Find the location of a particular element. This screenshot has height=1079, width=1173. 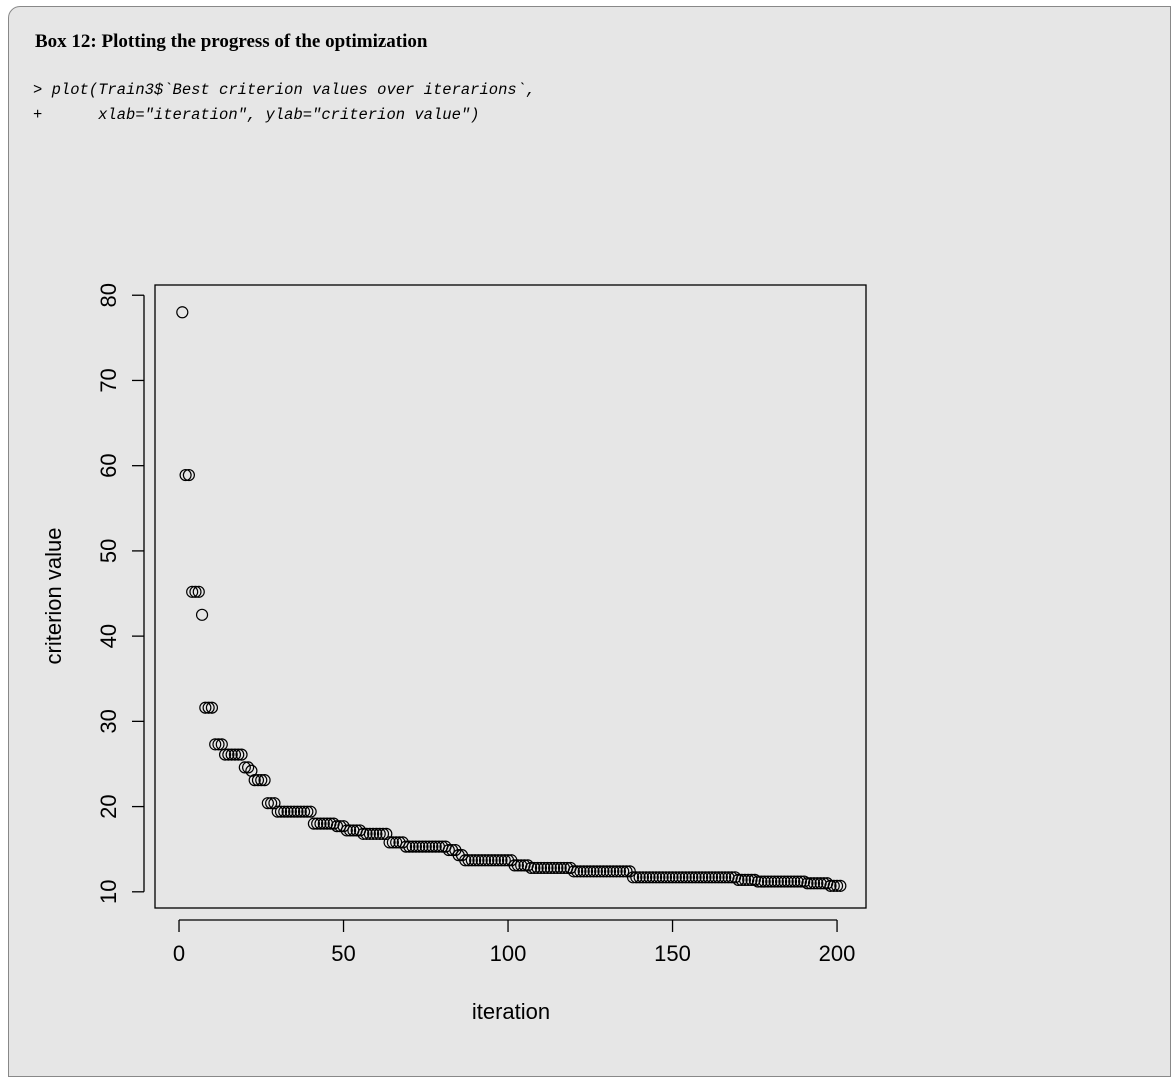

y-tick-label: 70 is located at coordinates (108, 380).